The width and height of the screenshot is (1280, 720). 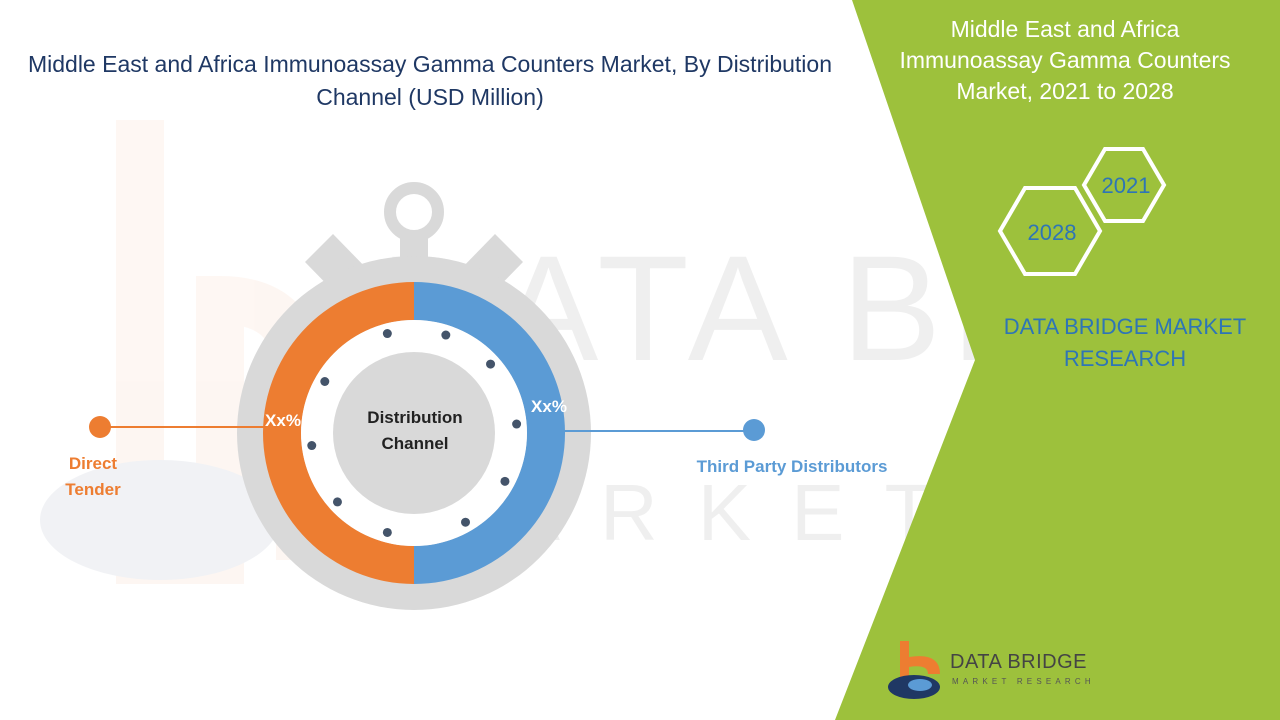 What do you see at coordinates (100, 427) in the screenshot?
I see `marker-direct-tender` at bounding box center [100, 427].